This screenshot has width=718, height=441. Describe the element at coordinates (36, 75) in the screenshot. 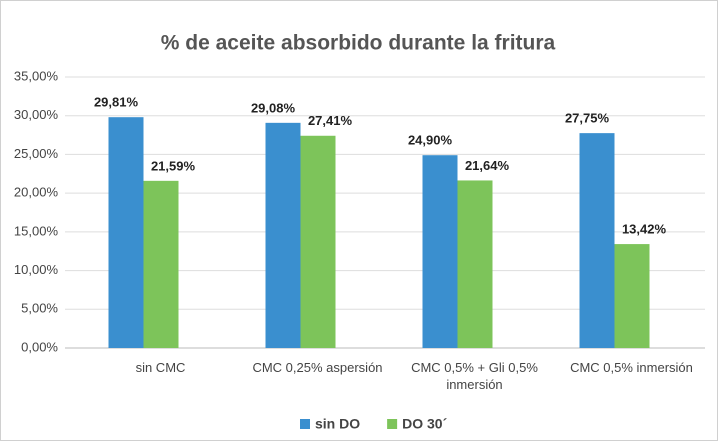

I see `y-tick-label: 35,00%` at that location.